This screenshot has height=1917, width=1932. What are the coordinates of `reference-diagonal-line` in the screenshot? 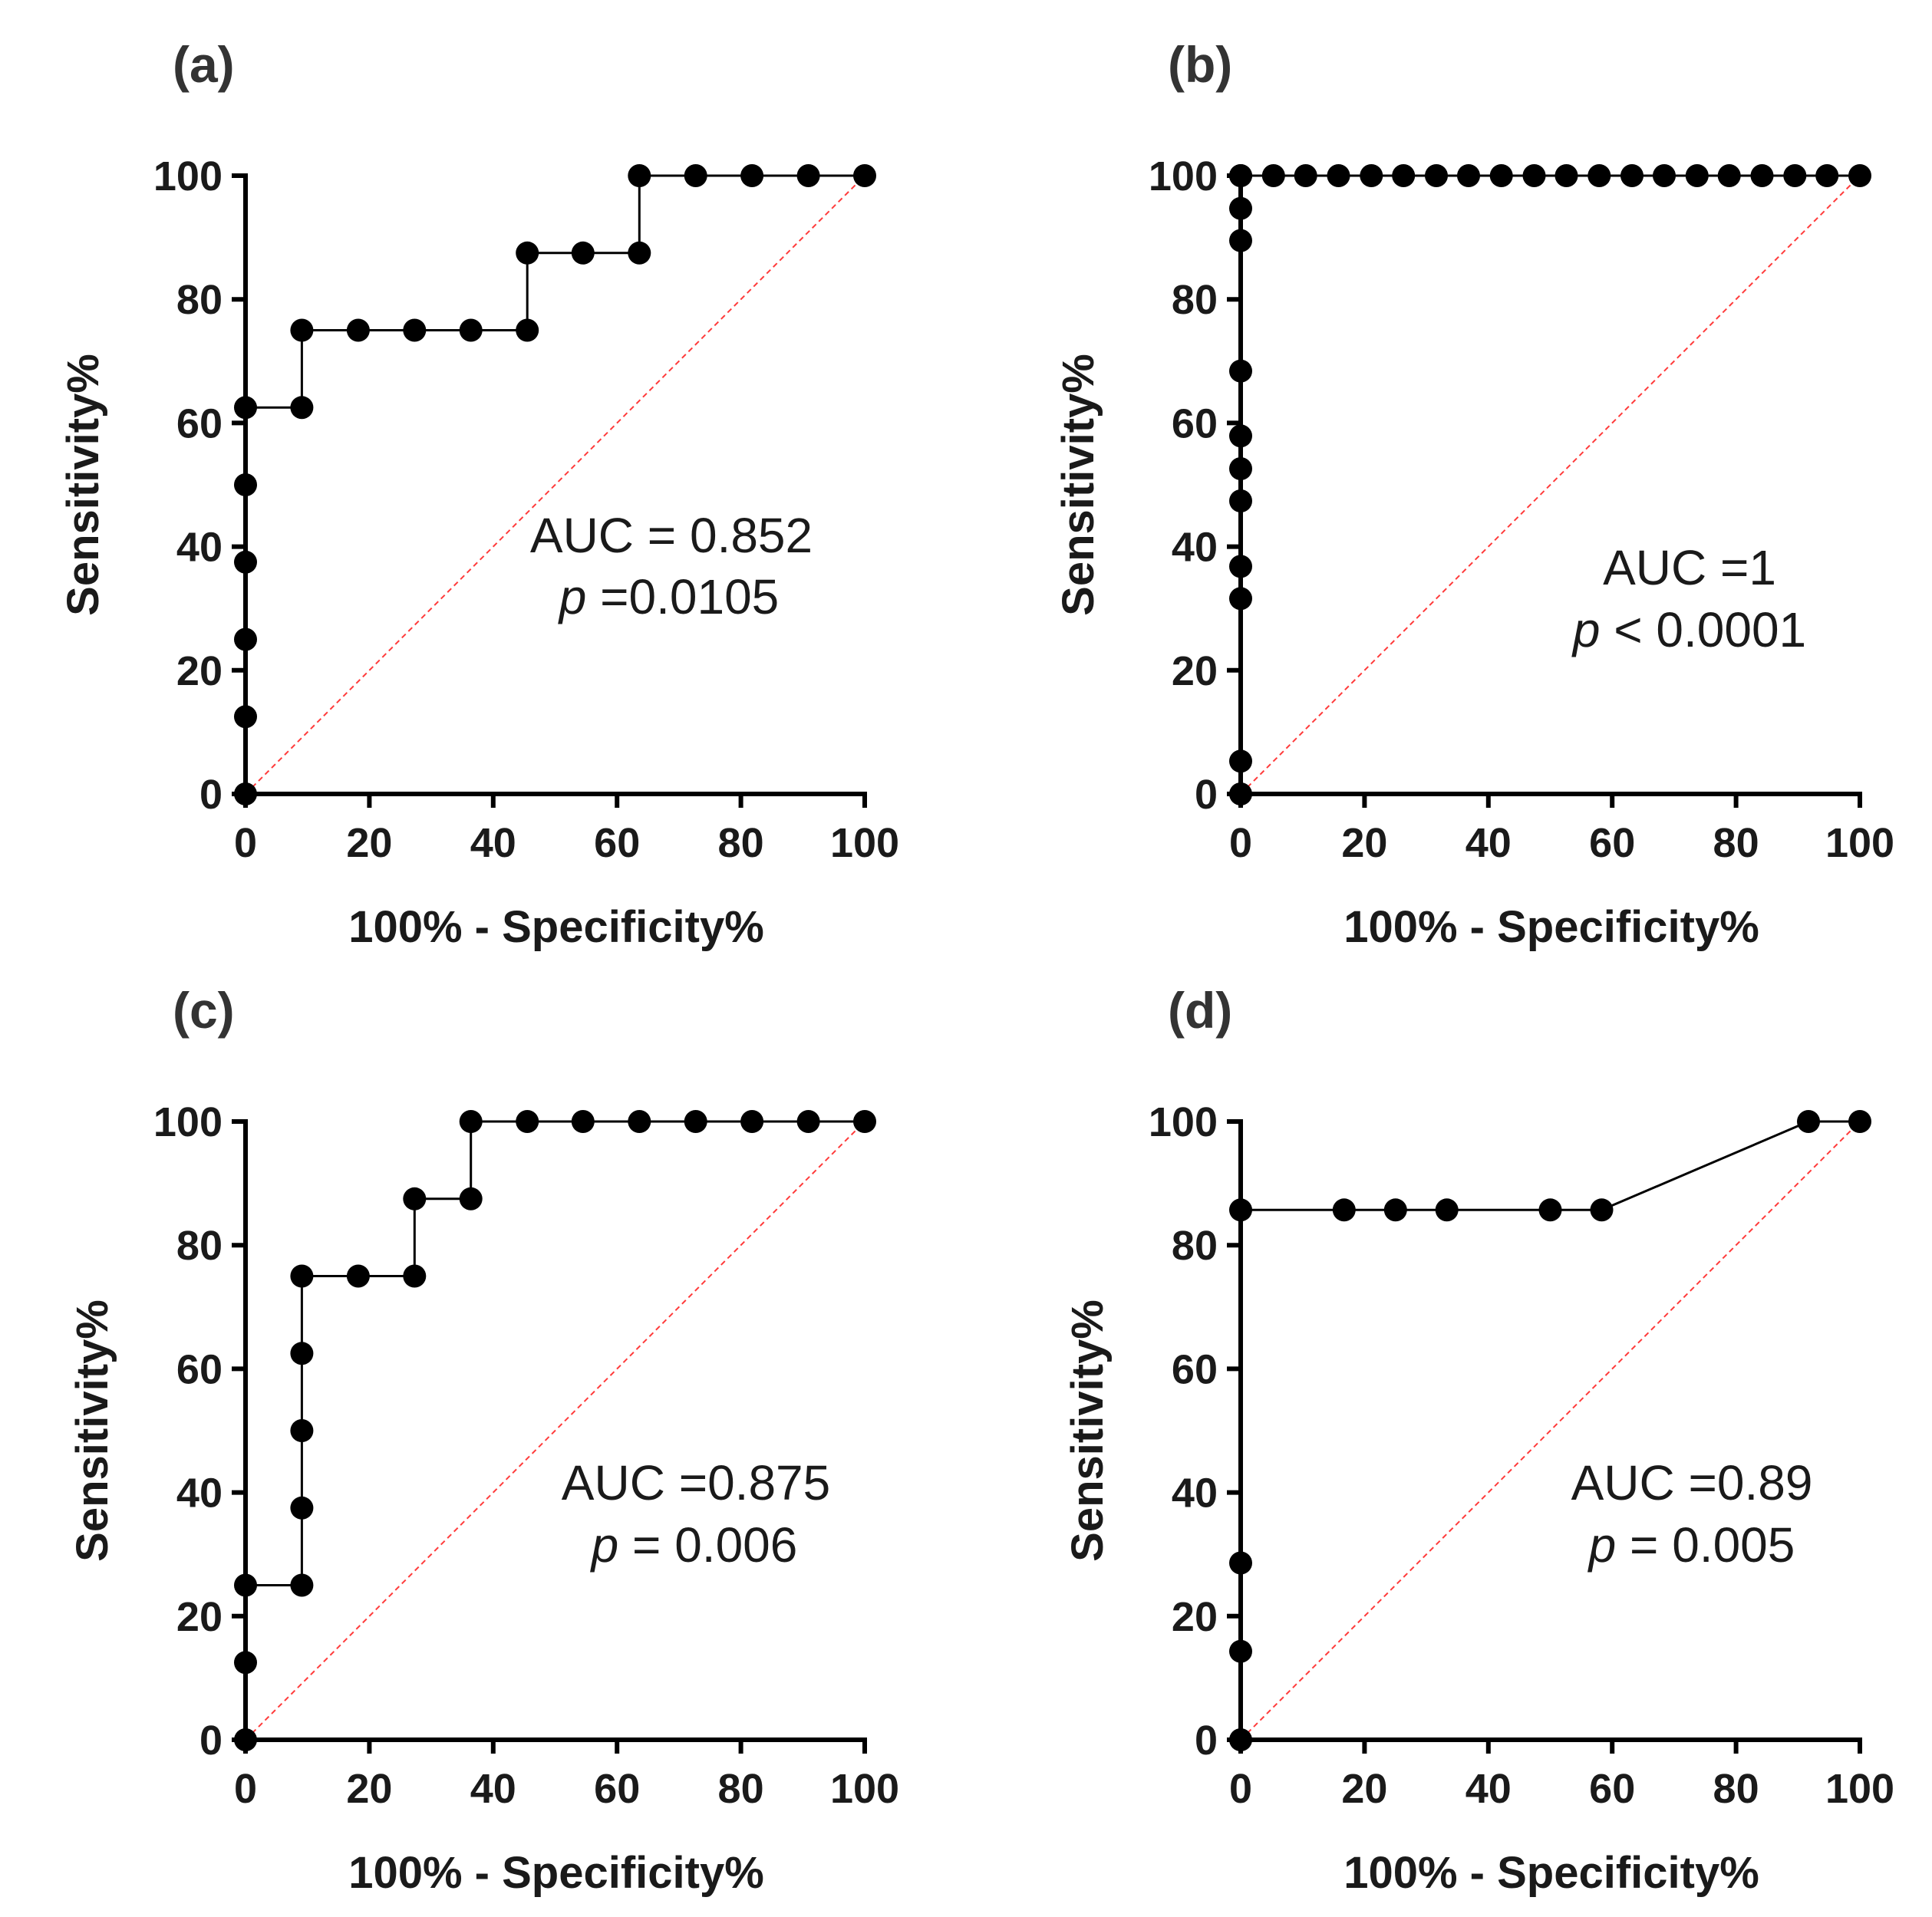 It's located at (555, 1431).